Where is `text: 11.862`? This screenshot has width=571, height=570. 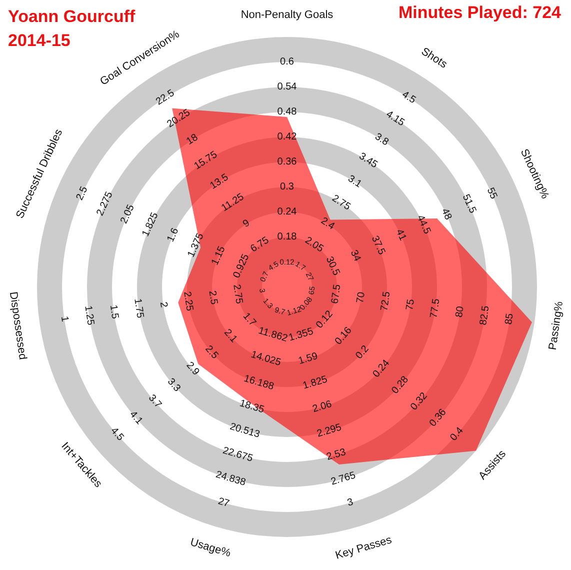 text: 11.862 is located at coordinates (273, 335).